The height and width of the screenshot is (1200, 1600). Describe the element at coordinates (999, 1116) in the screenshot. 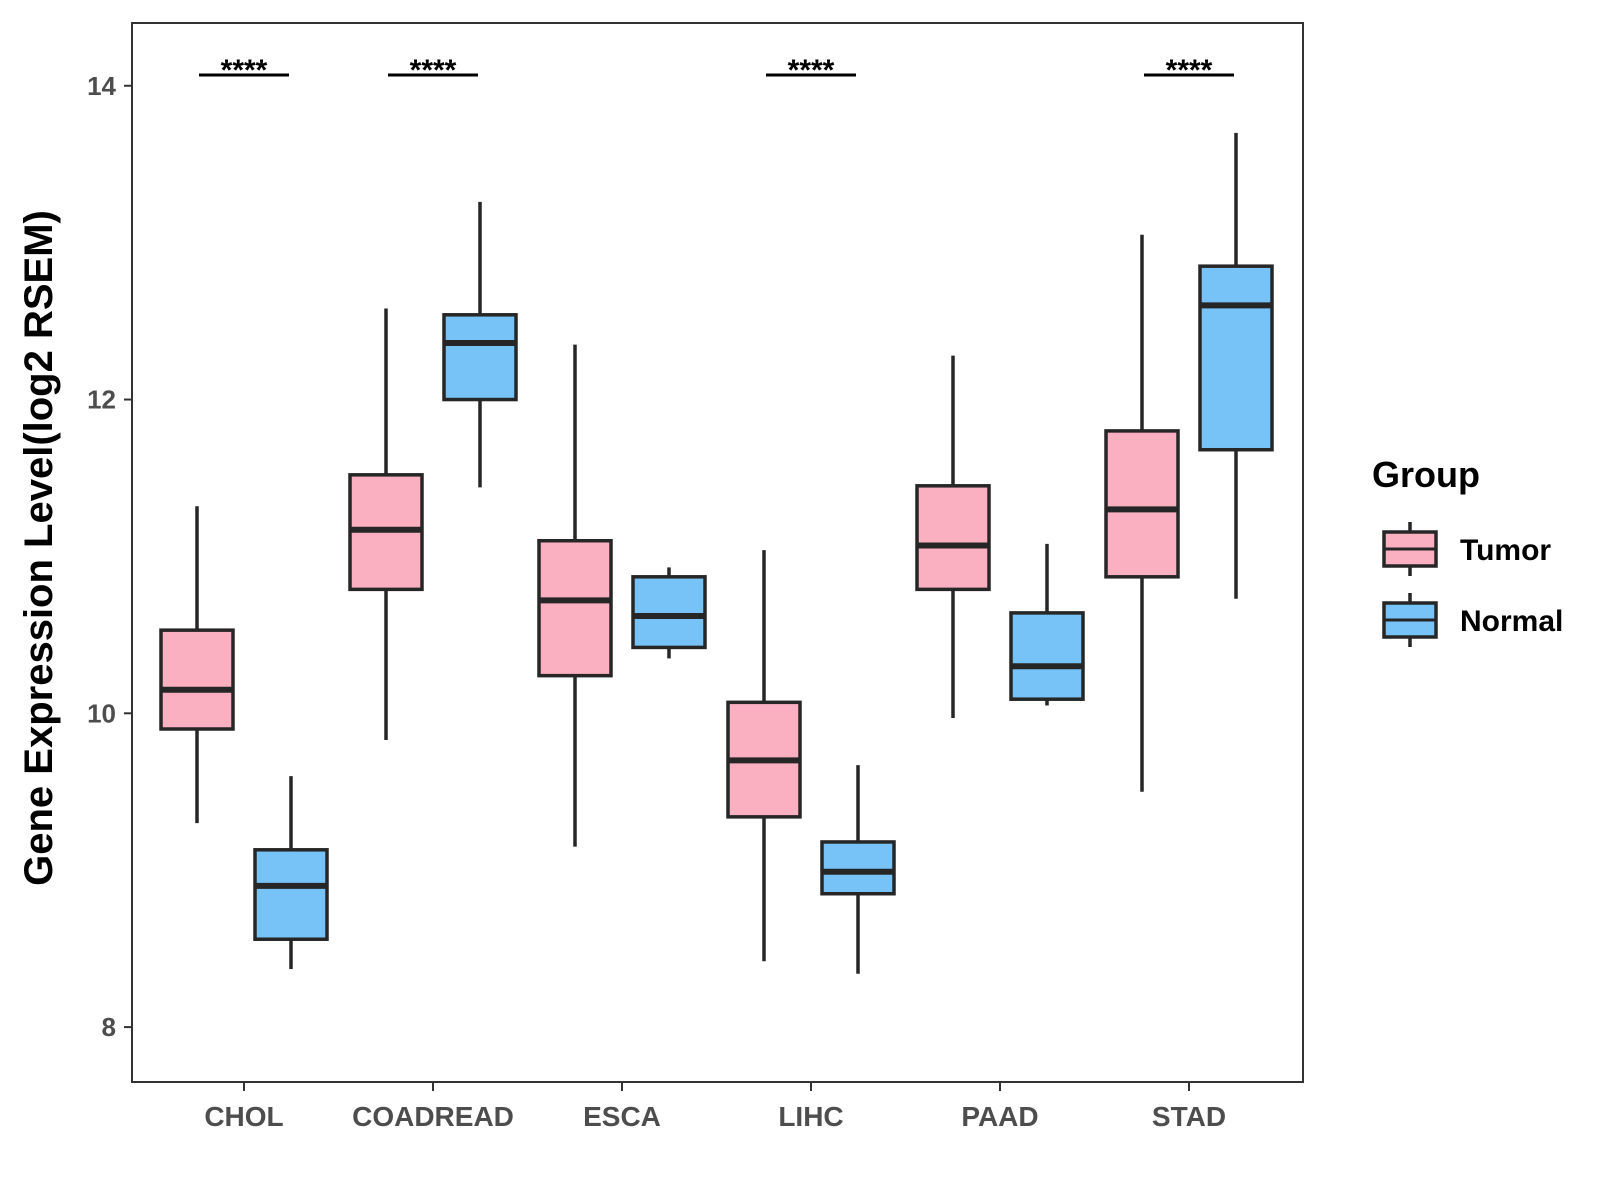

I see `x-tick-label-paad: PAAD` at that location.